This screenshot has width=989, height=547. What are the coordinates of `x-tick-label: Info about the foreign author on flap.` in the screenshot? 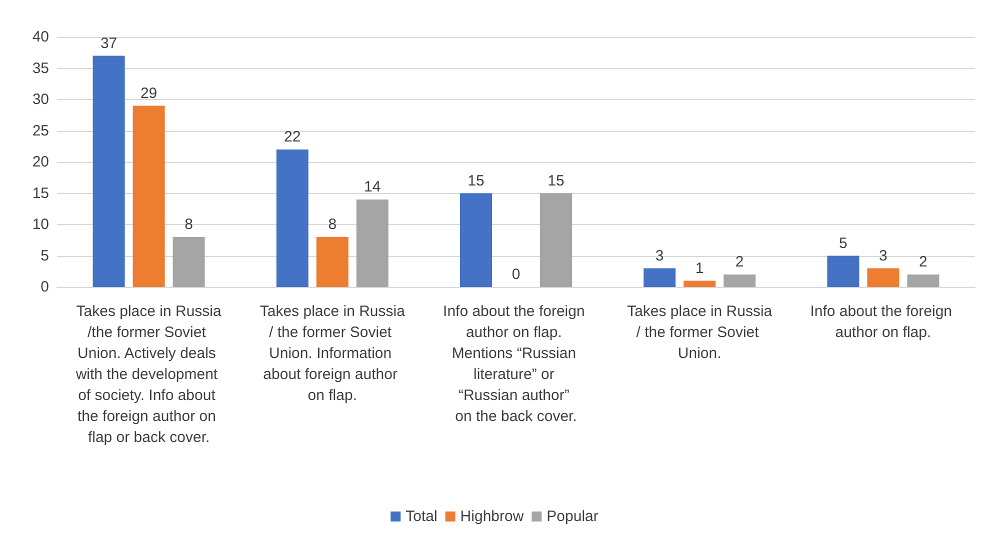 It's located at (883, 322).